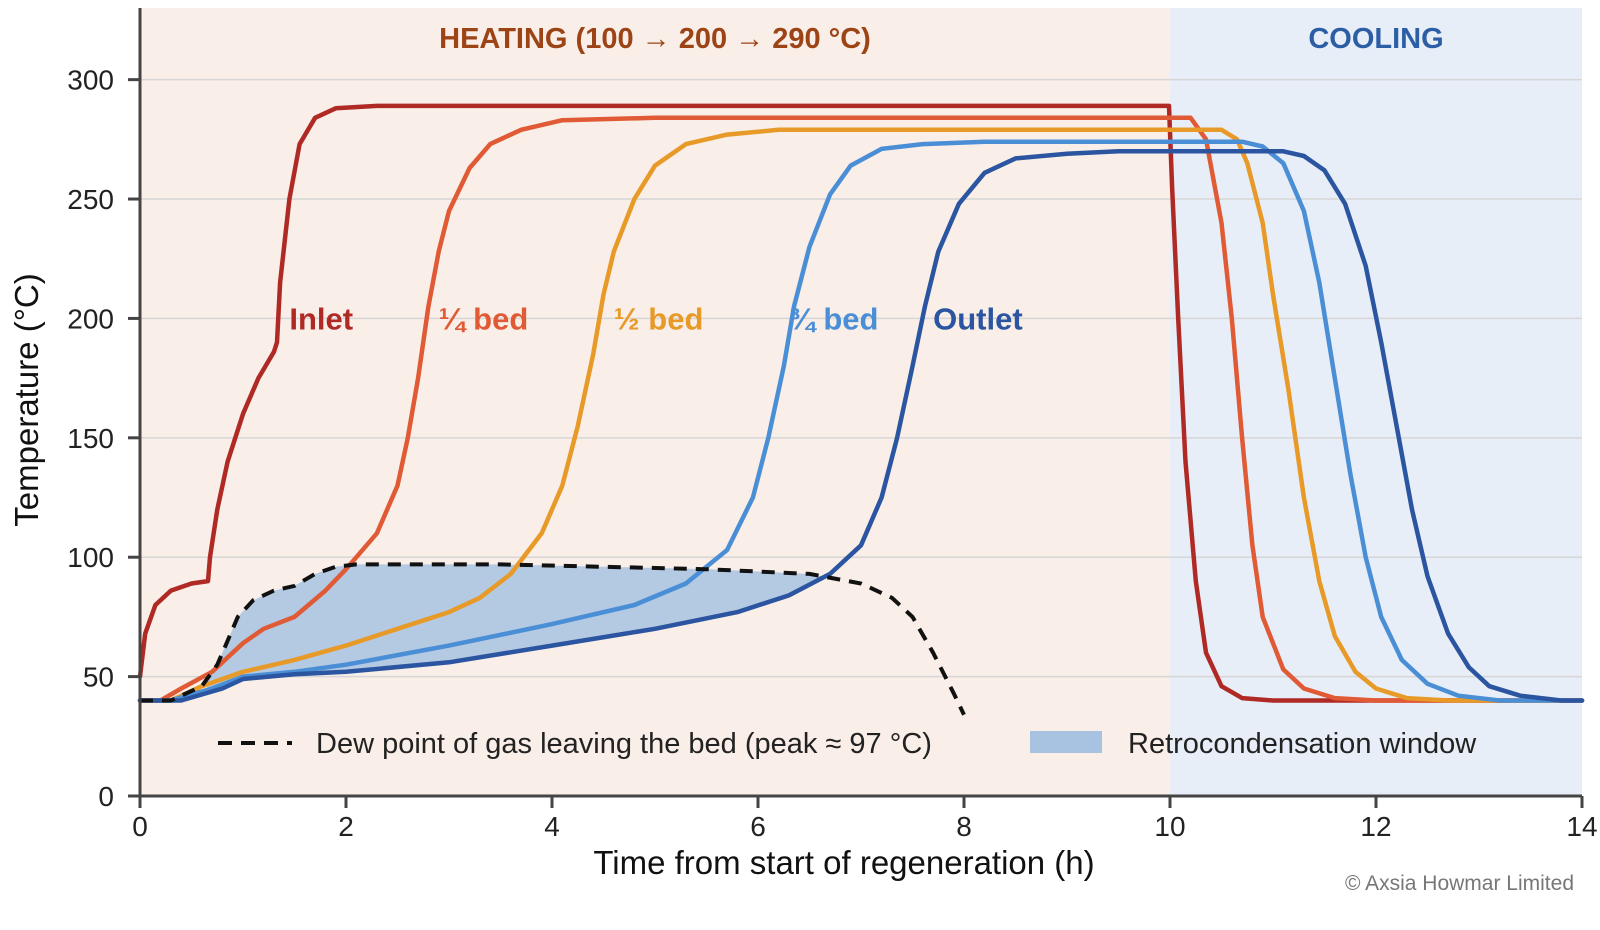 Image resolution: width=1600 pixels, height=930 pixels. I want to click on phase-label-heating: HEATING (100 → 200 → 290 °C), so click(655, 39).